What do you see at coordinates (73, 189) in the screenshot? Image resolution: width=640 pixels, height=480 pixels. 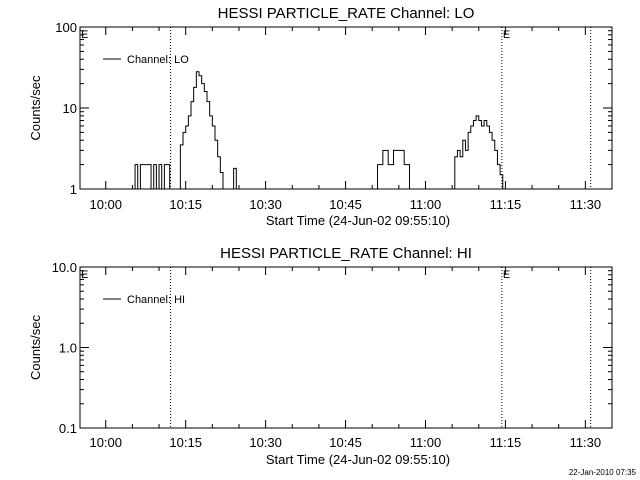 I see `y-tick-label: 1` at bounding box center [73, 189].